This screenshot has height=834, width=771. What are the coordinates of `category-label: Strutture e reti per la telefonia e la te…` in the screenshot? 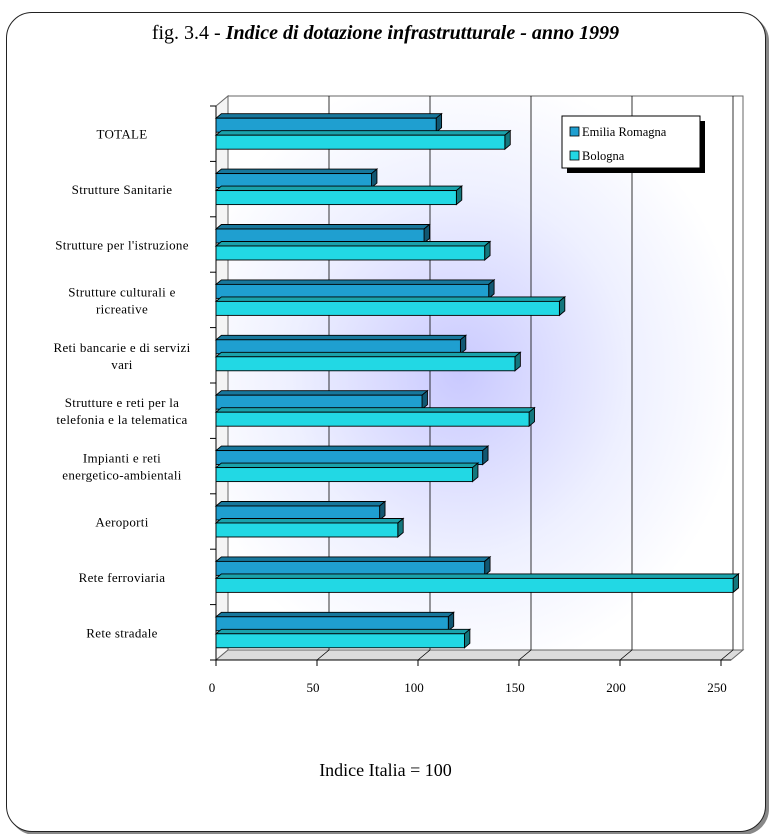 It's located at (121, 411).